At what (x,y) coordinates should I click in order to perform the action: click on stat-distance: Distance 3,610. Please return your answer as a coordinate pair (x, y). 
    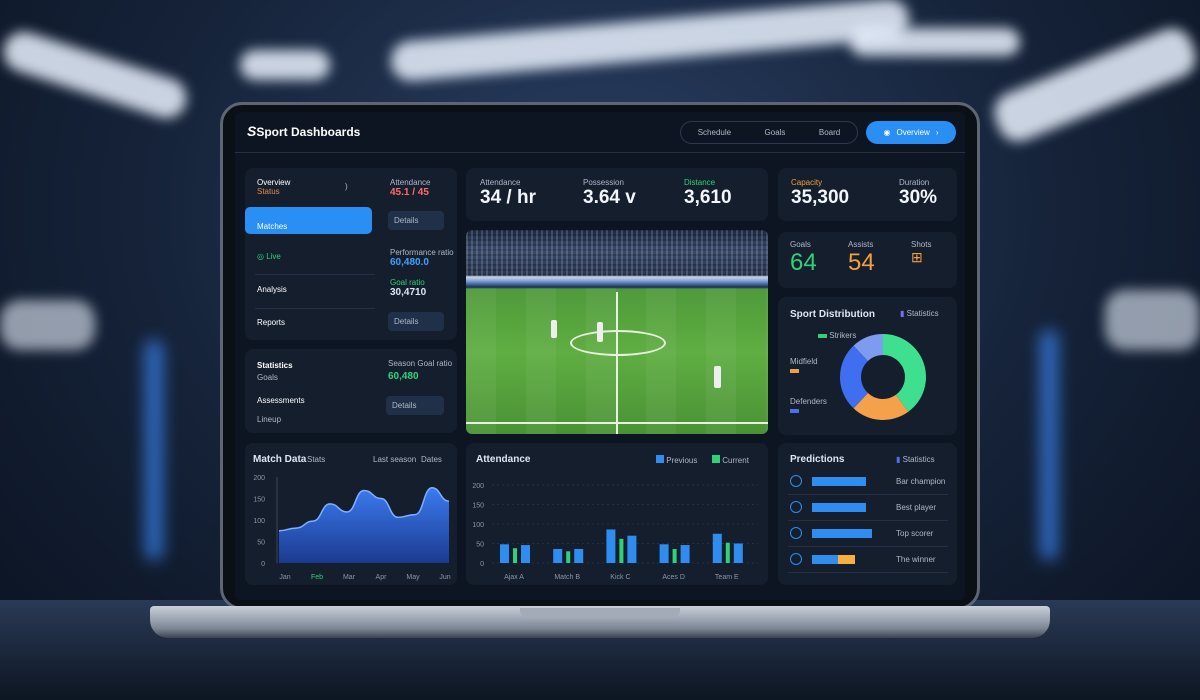
    Looking at the image, I should click on (708, 193).